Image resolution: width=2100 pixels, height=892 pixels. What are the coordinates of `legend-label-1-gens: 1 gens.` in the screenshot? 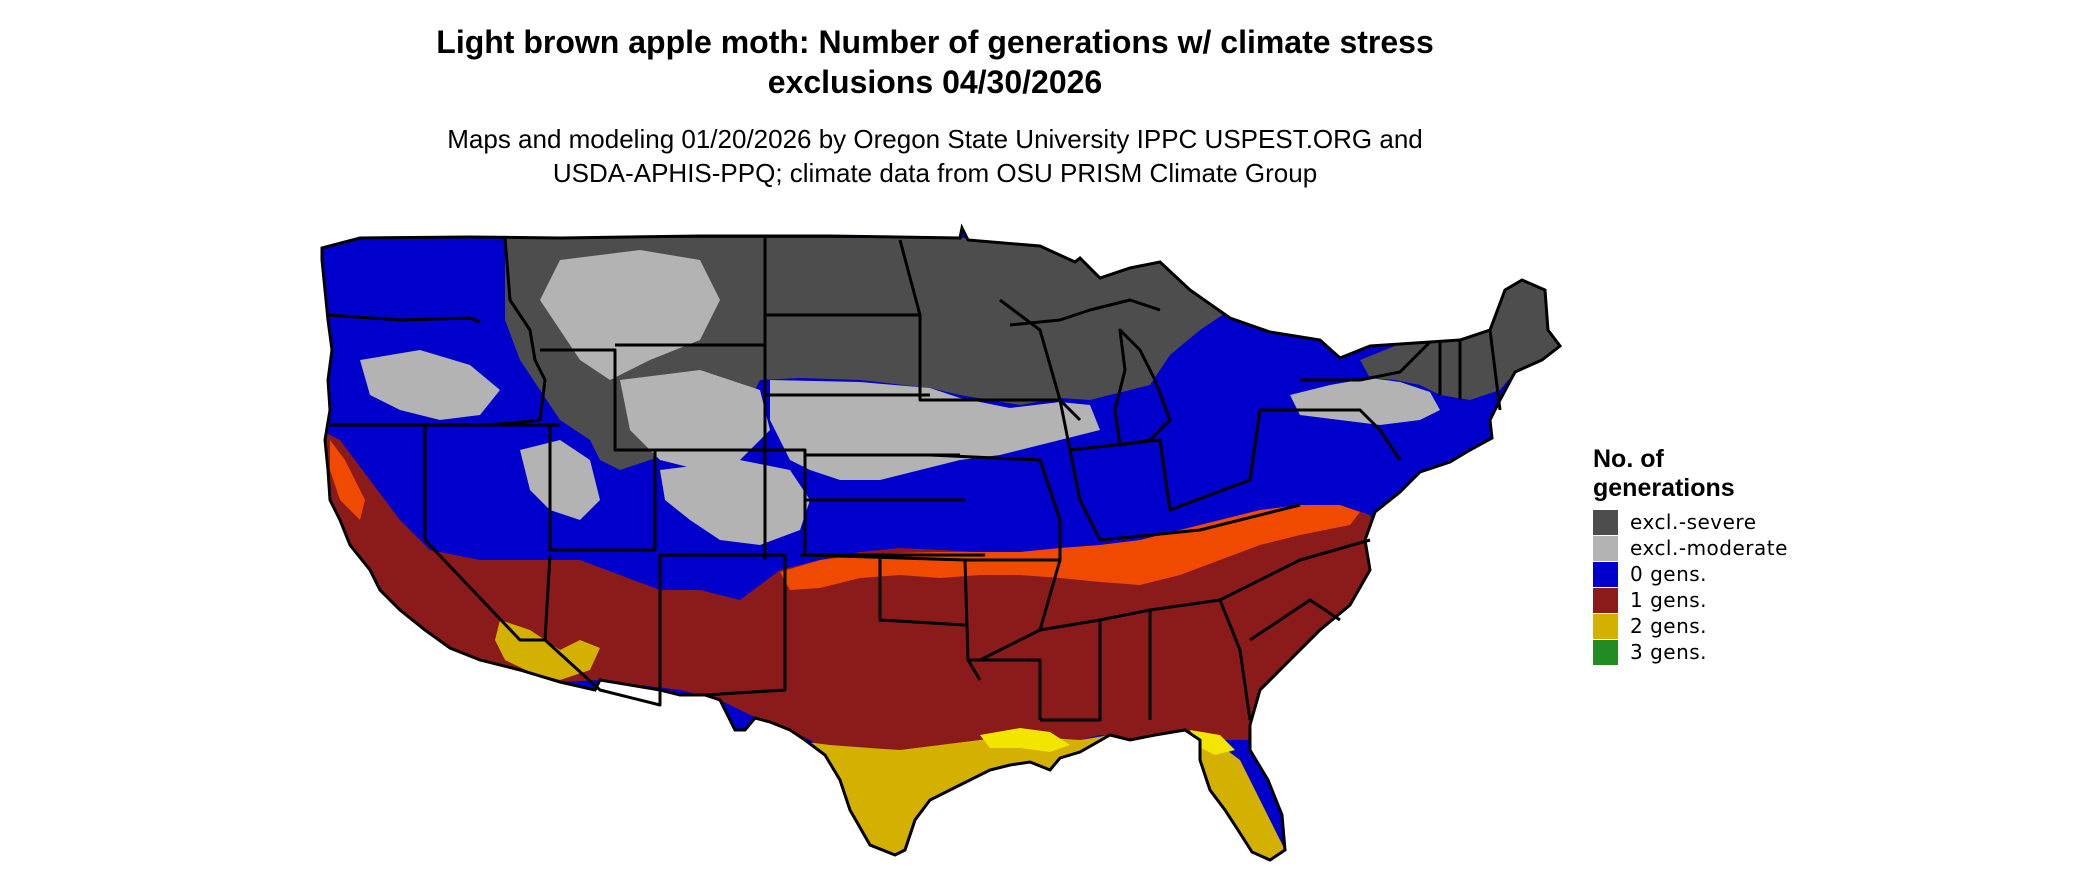 It's located at (1669, 600).